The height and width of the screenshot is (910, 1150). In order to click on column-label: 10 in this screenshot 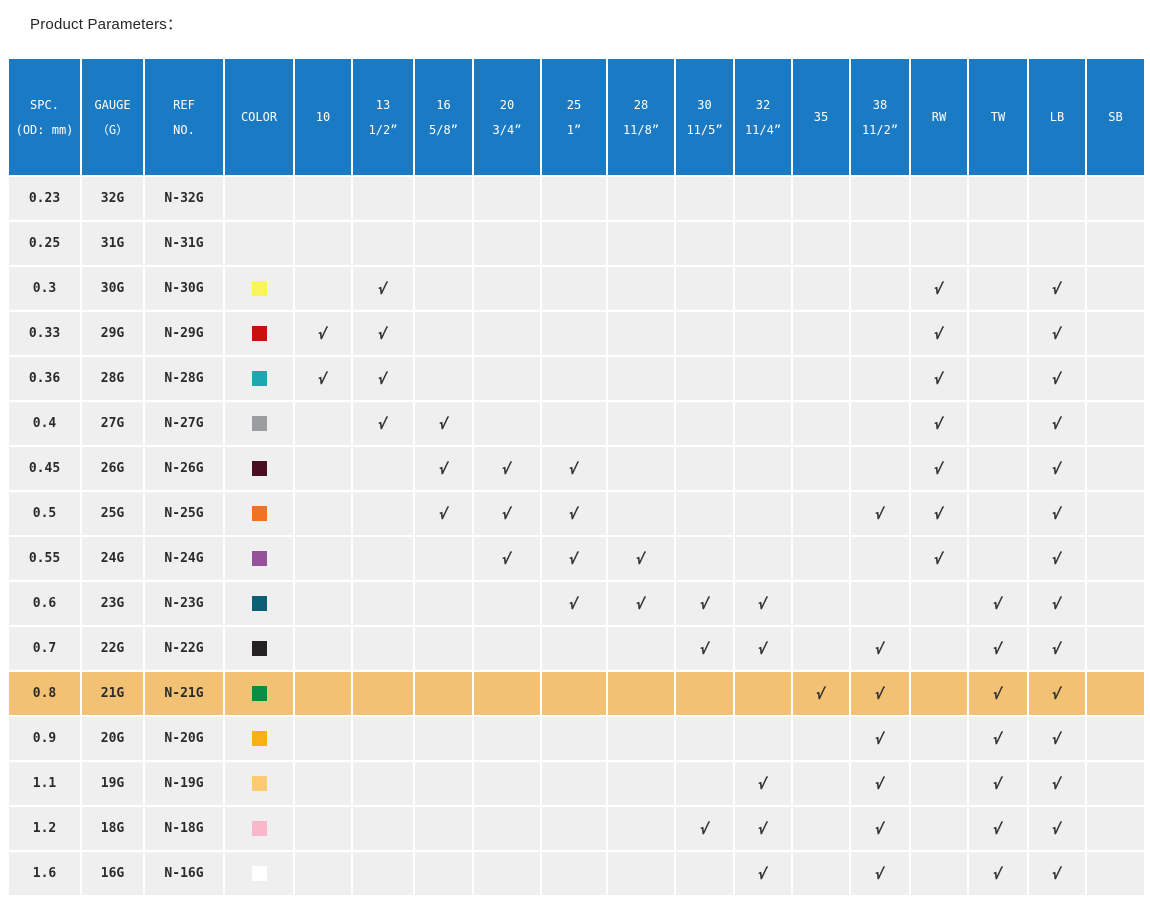, I will do `click(323, 117)`.